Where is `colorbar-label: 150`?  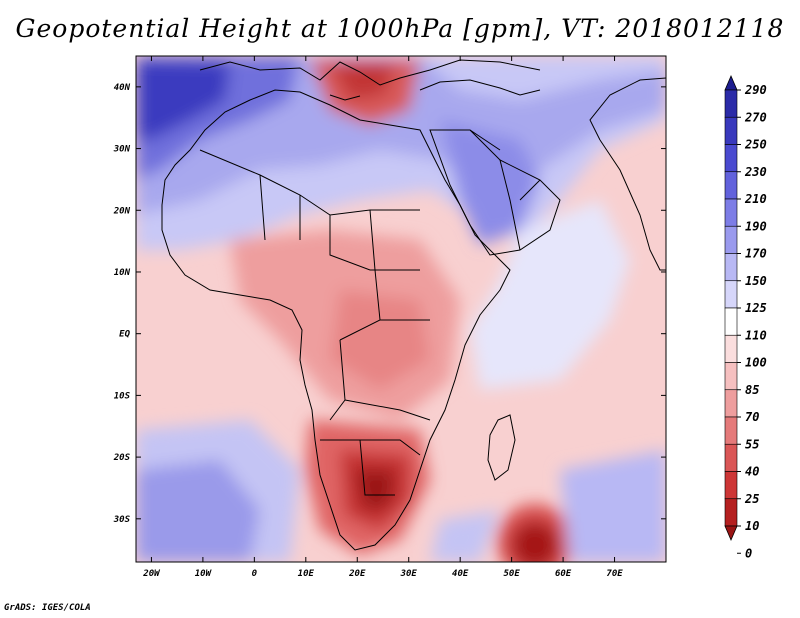
colorbar-label: 150 is located at coordinates (756, 281).